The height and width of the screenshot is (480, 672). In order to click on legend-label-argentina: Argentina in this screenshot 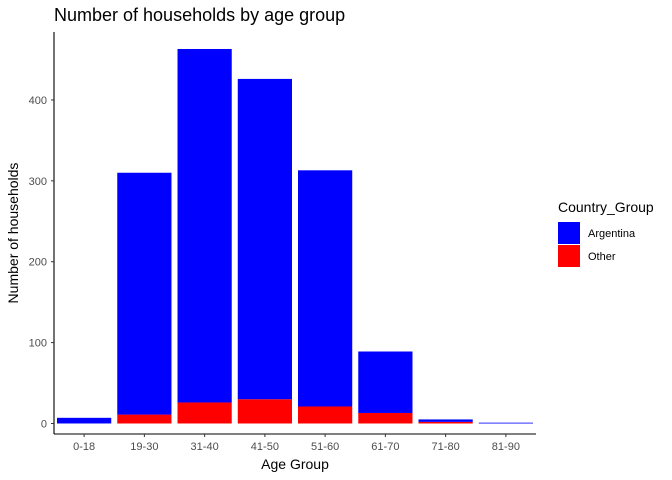, I will do `click(612, 234)`.